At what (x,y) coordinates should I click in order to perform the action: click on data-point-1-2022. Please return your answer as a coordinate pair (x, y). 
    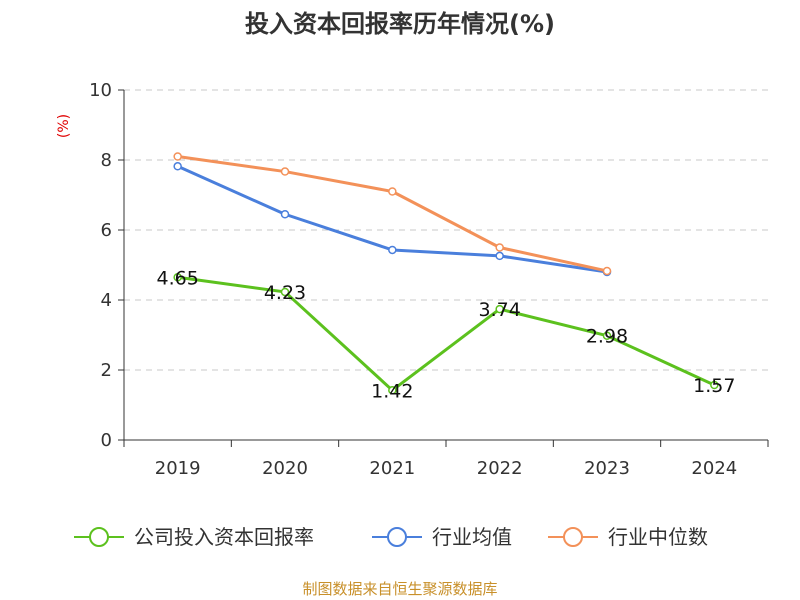
    Looking at the image, I should click on (499, 256).